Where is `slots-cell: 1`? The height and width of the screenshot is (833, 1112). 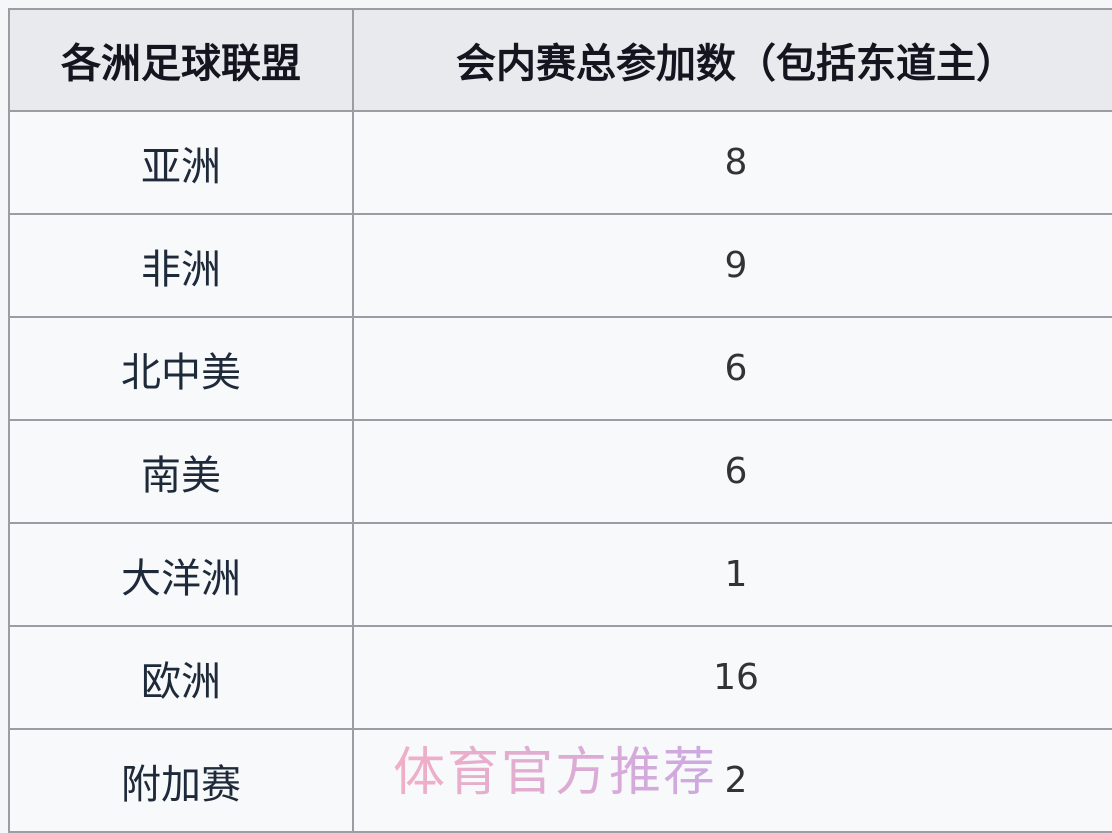 slots-cell: 1 is located at coordinates (732, 574).